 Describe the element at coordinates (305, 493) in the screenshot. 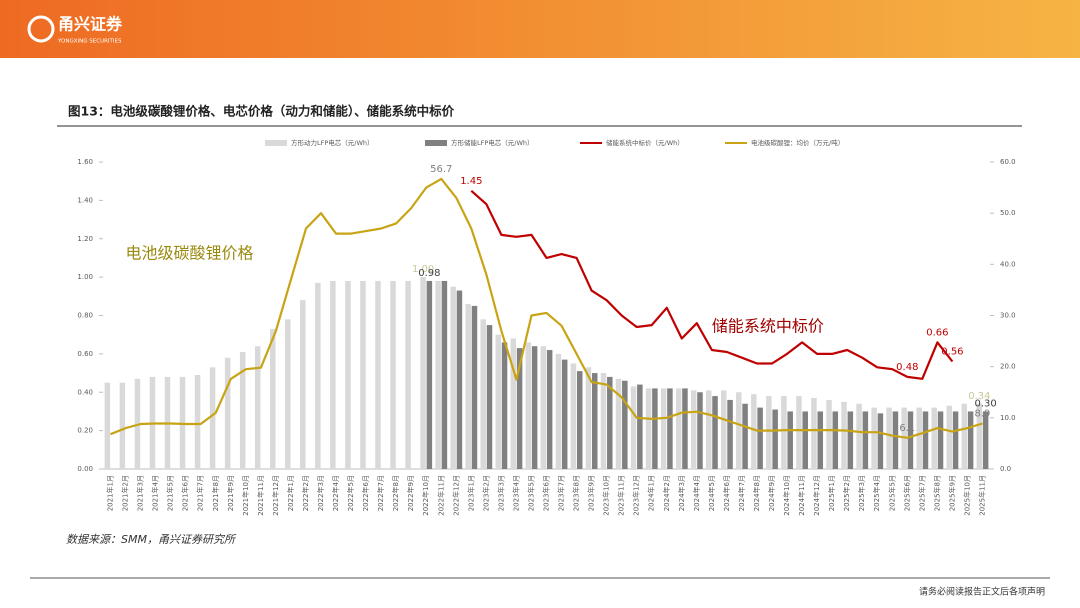

I see `x-tick-label: 2022年2月` at that location.